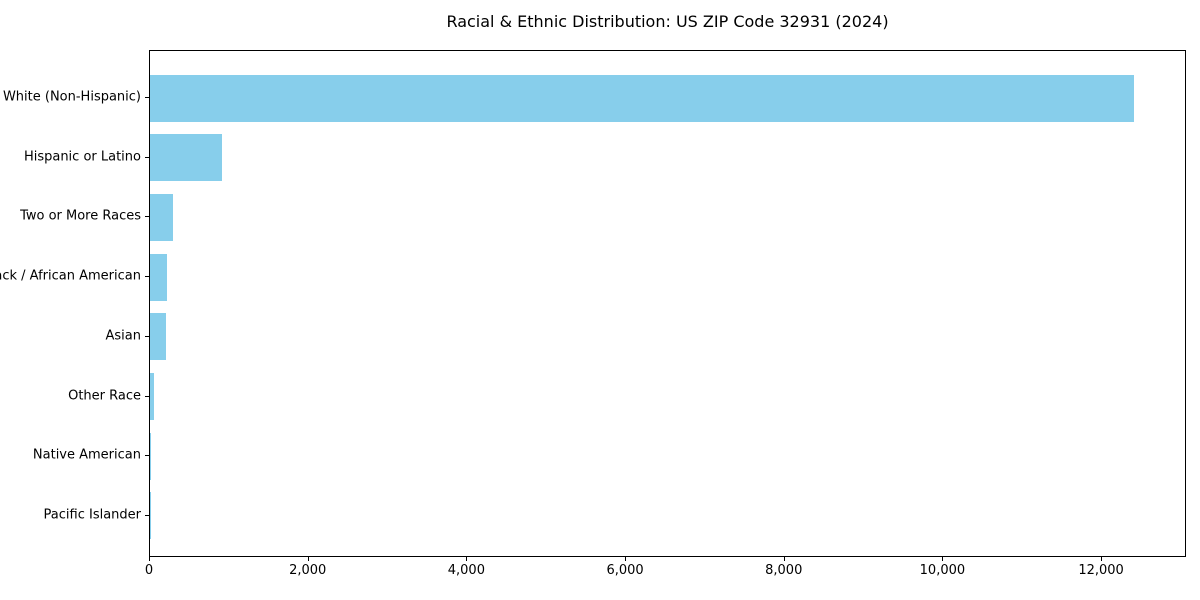 The height and width of the screenshot is (600, 1200). Describe the element at coordinates (71, 97) in the screenshot. I see `y-tick-label: White (Non-Hispanic)` at that location.